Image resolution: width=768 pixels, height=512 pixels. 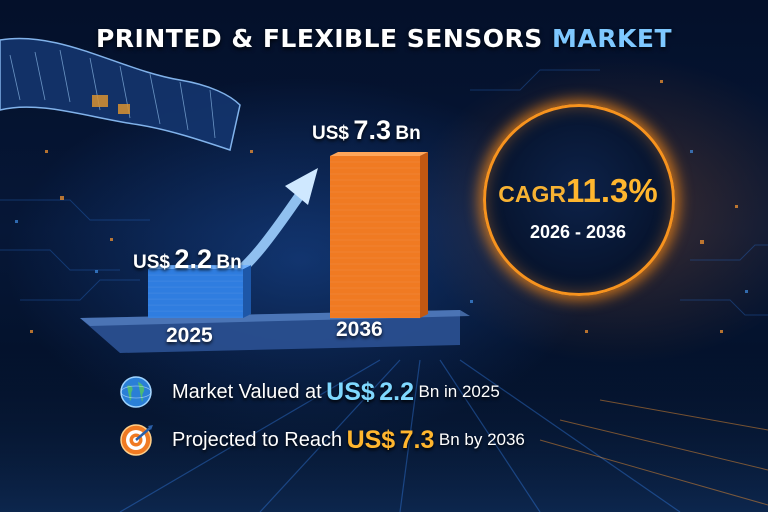 I want to click on cagr-badge, so click(x=579, y=200).